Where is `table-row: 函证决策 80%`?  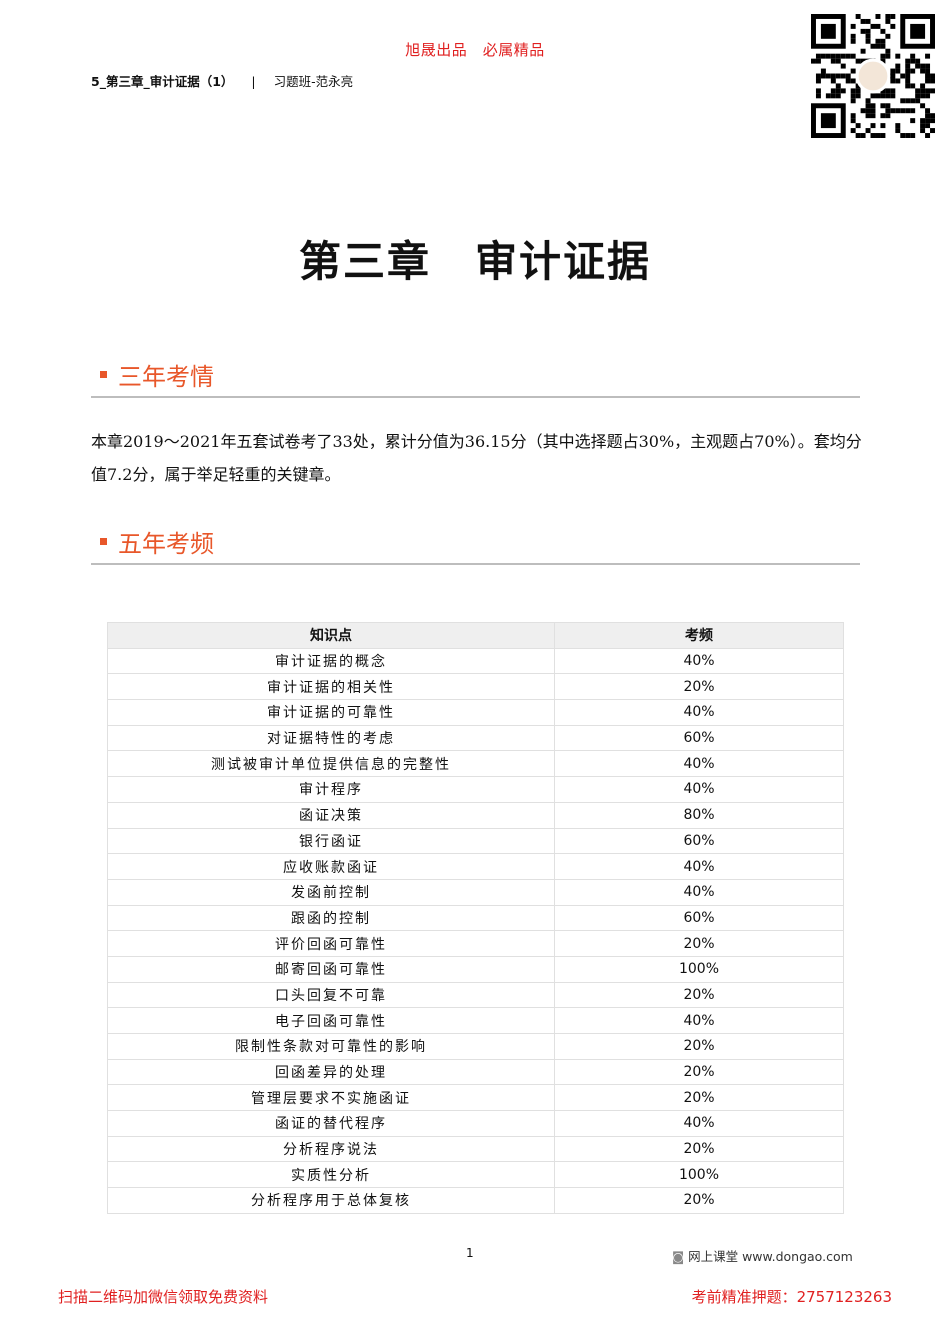
table-row: 函证决策 80% is located at coordinates (475, 815).